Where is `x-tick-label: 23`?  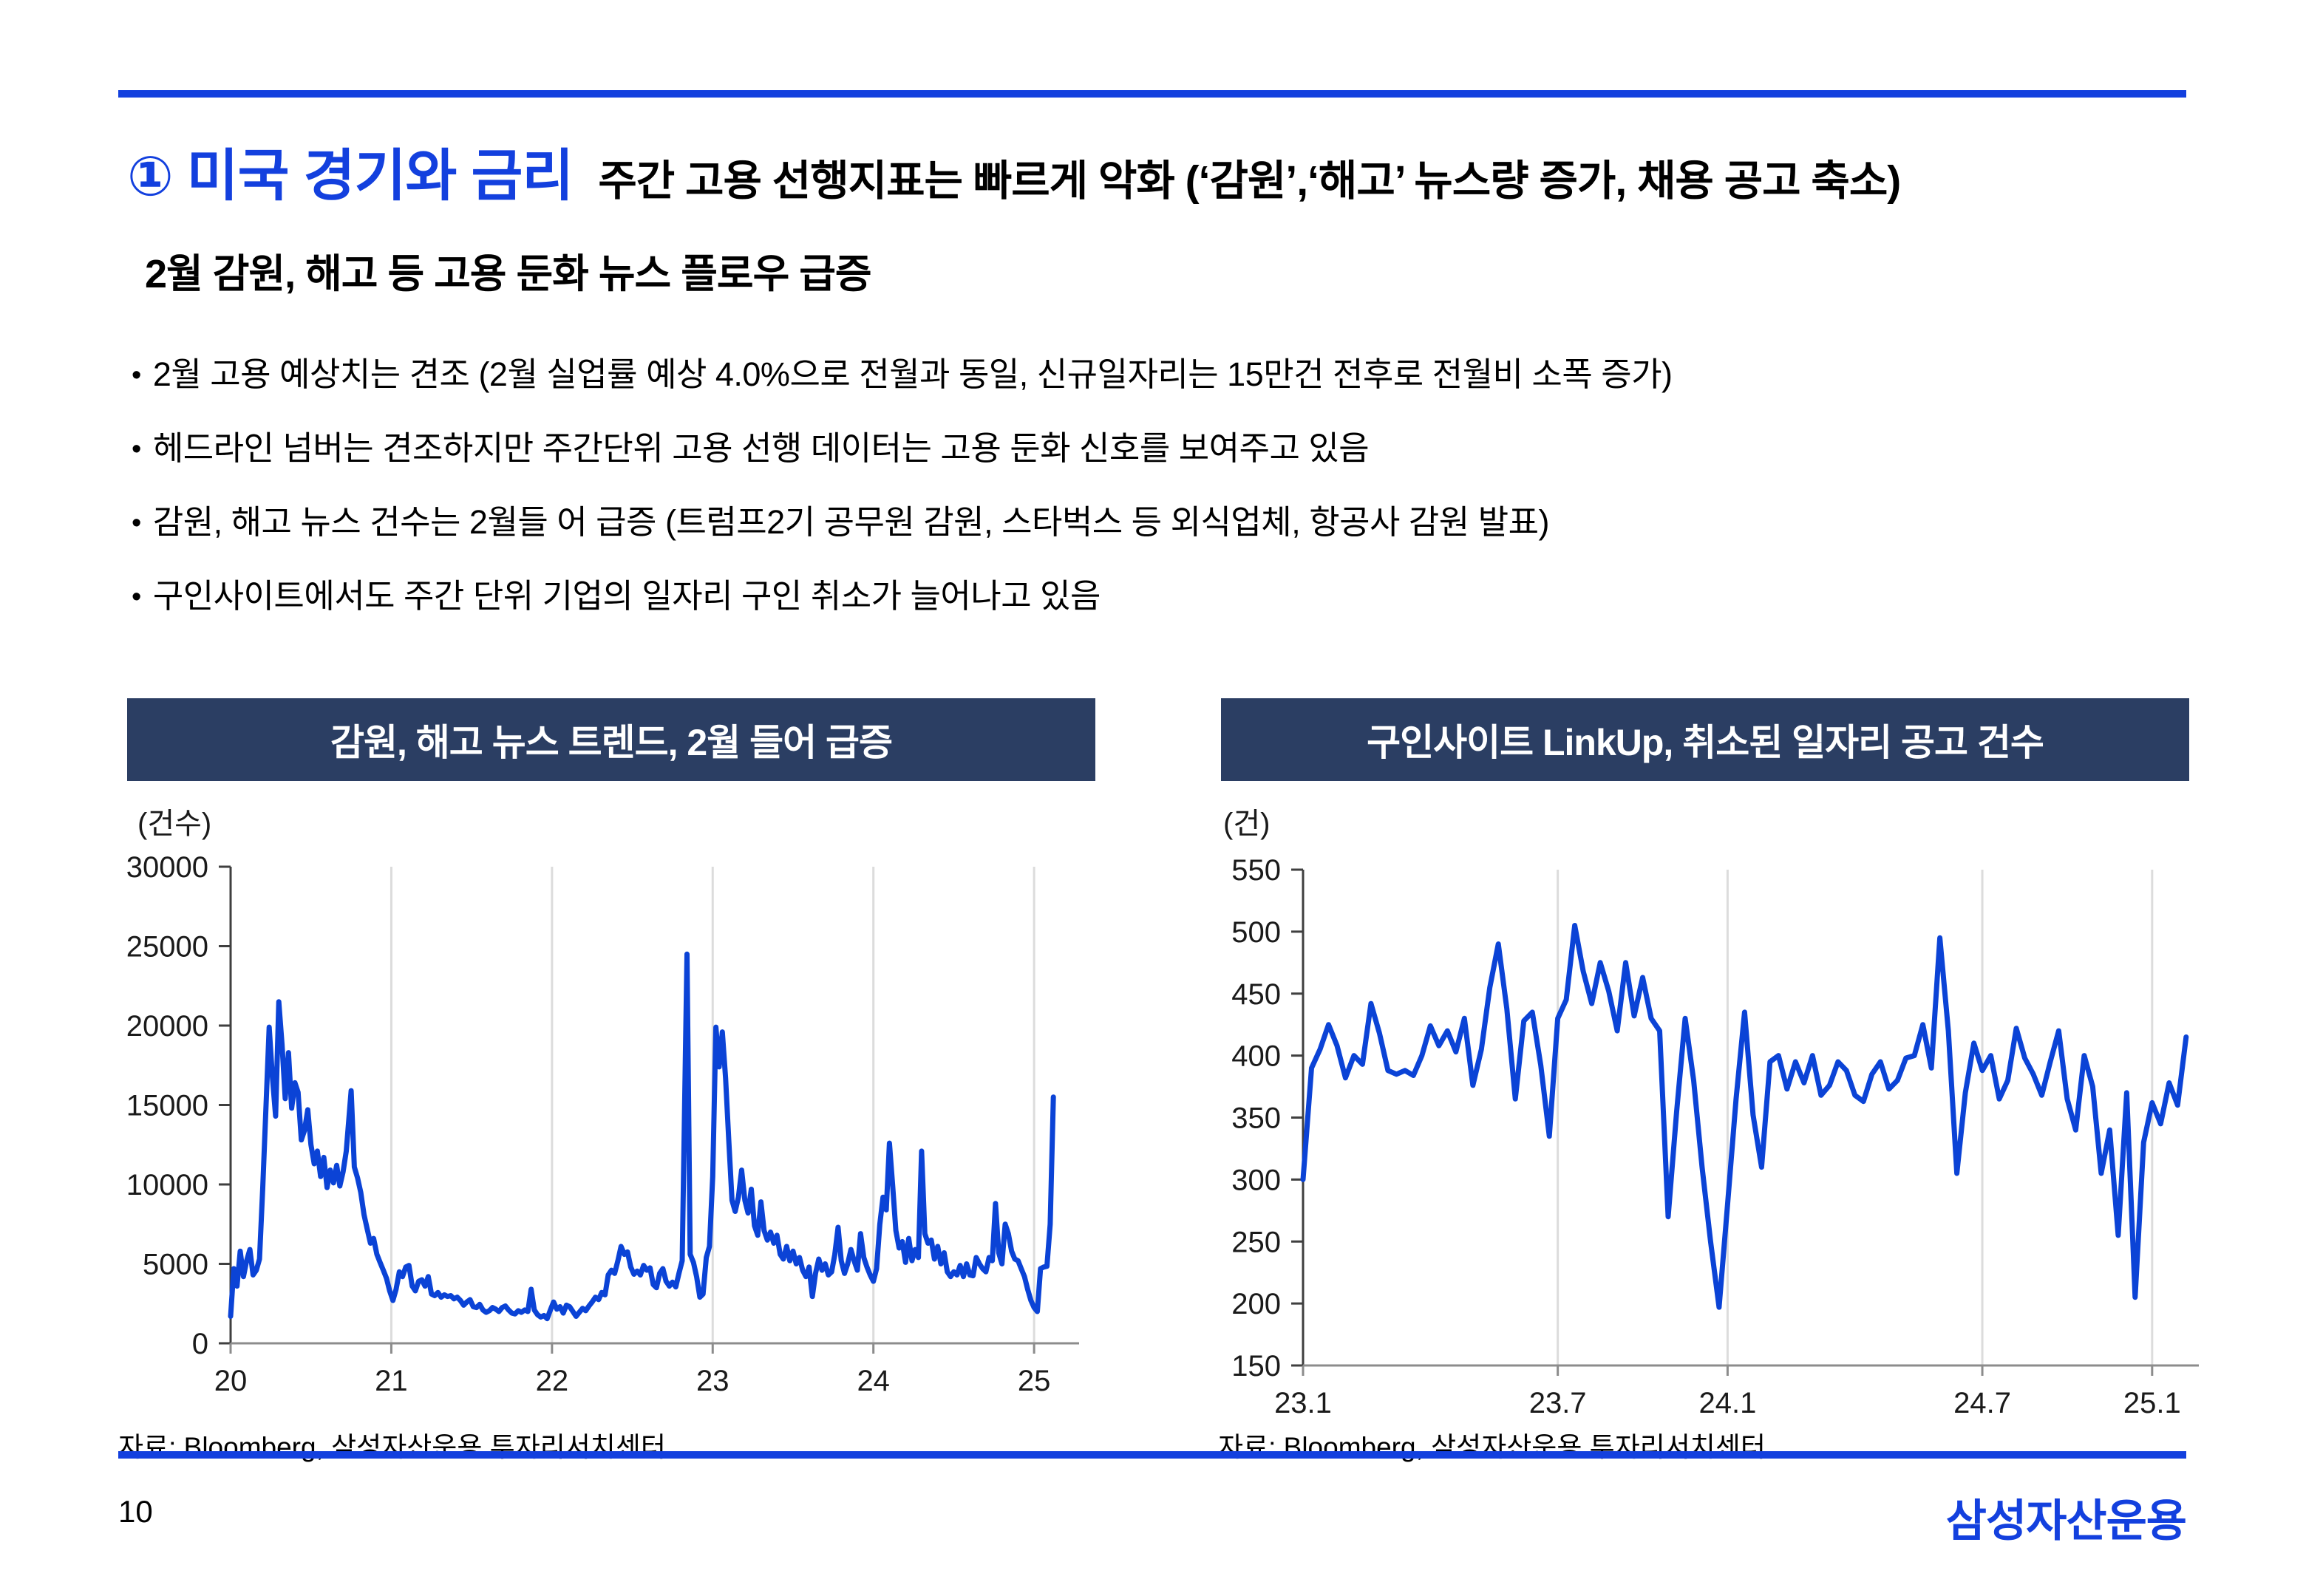 x-tick-label: 23 is located at coordinates (713, 1381).